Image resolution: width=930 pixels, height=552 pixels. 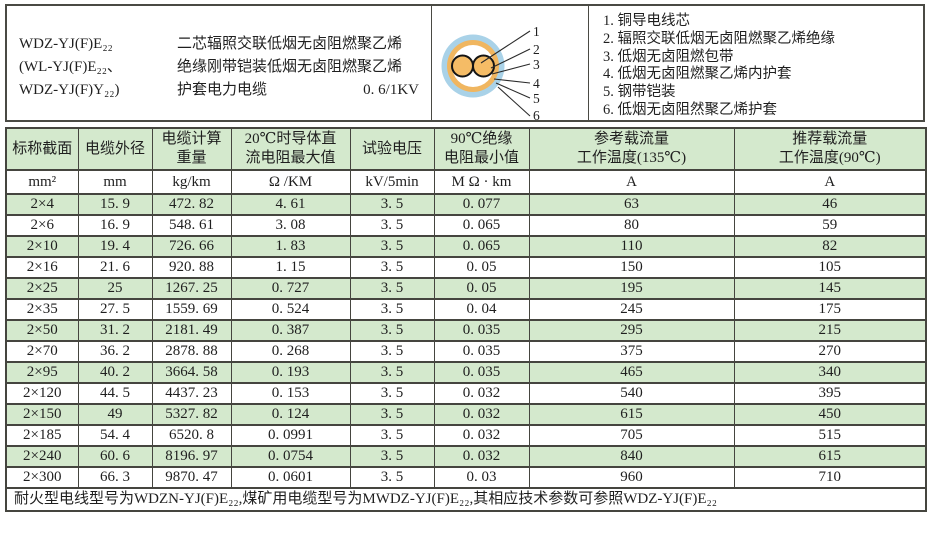 What do you see at coordinates (690, 109) in the screenshot?
I see `legend-item: 6. 低烟无卤阻然聚乙烯护套` at bounding box center [690, 109].